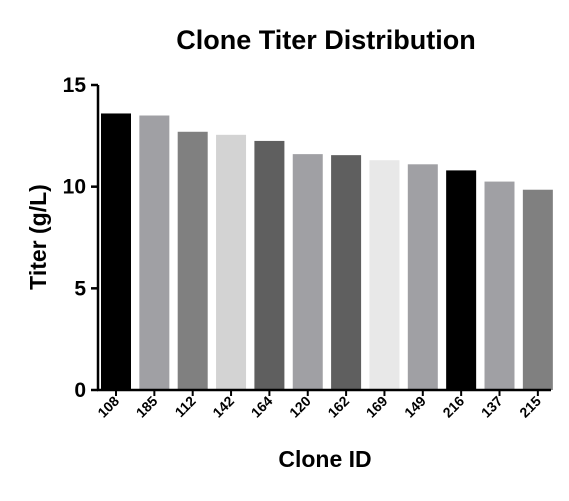 The width and height of the screenshot is (569, 501). I want to click on x-tick-label-149: 149, so click(415, 407).